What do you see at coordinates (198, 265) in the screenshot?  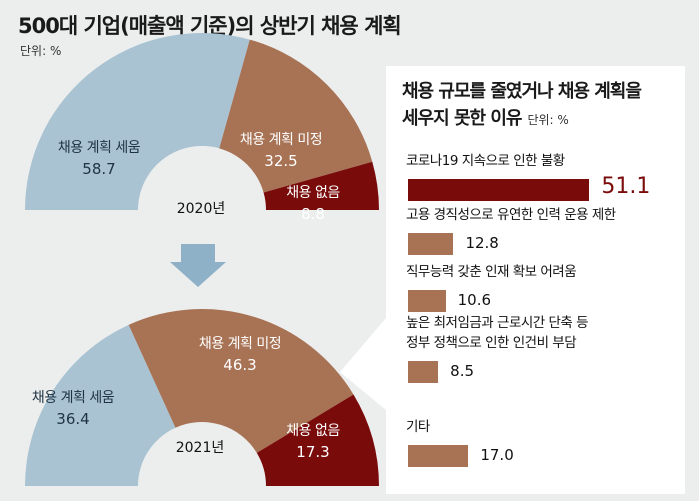 I see `down-arrow-icon` at bounding box center [198, 265].